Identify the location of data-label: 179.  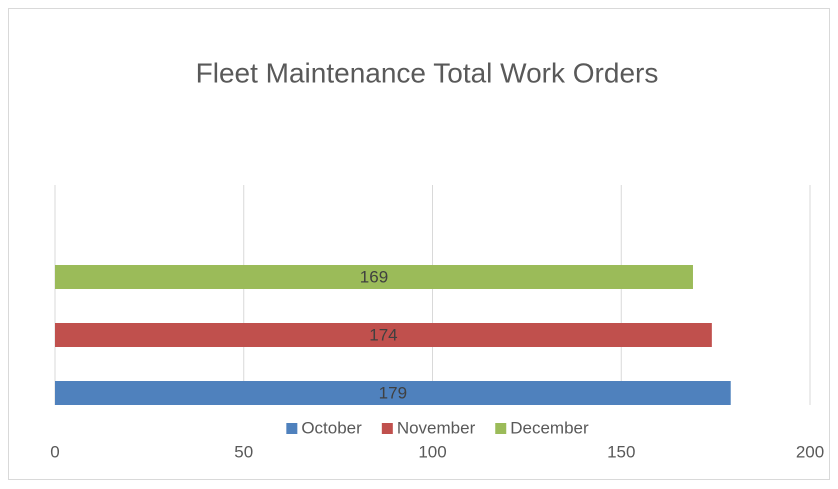
(393, 392).